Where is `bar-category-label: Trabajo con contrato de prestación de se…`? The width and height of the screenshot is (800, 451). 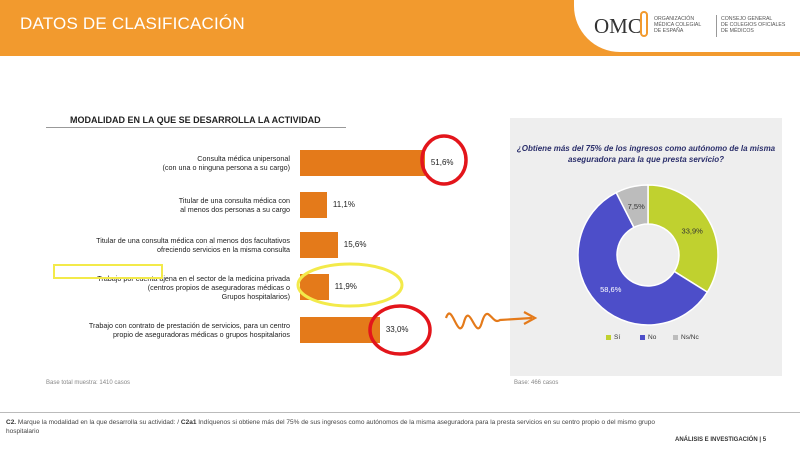 bar-category-label: Trabajo con contrato de prestación de se… is located at coordinates (189, 330).